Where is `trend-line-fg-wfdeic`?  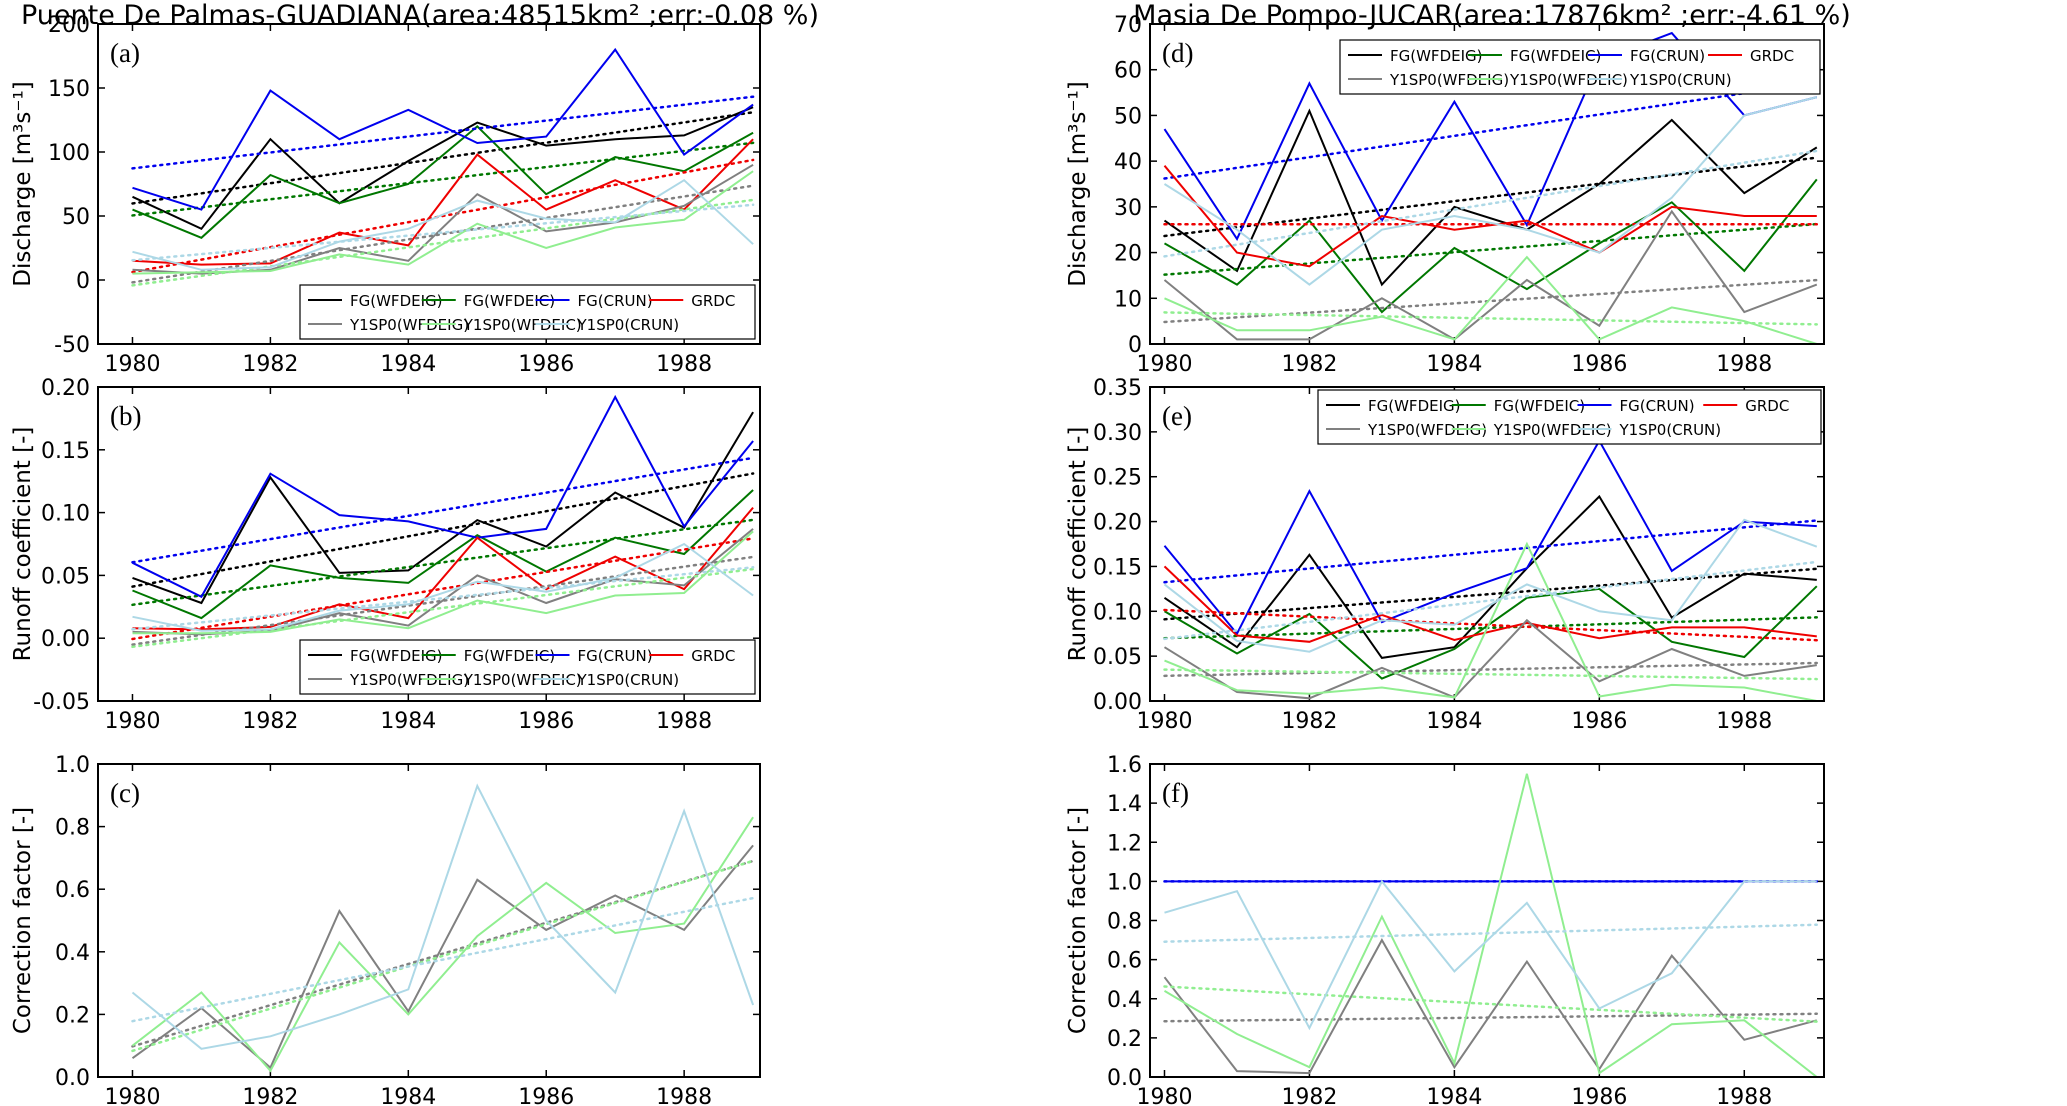
trend-line-fg-wfdeic is located at coordinates (1491, 249).